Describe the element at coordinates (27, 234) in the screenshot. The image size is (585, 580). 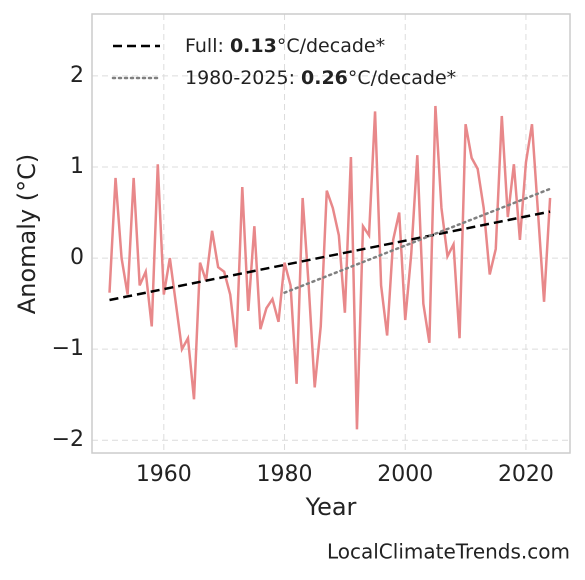
I see `y-axis-label: Anomaly (°C)` at that location.